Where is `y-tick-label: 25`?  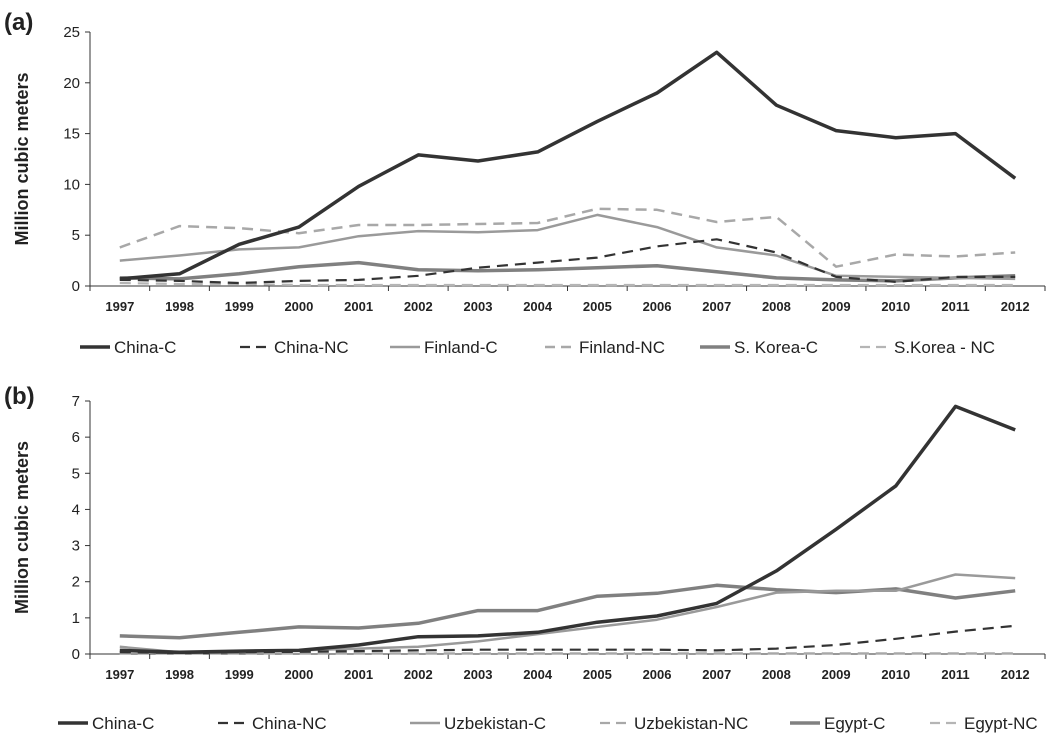 y-tick-label: 25 is located at coordinates (71, 32).